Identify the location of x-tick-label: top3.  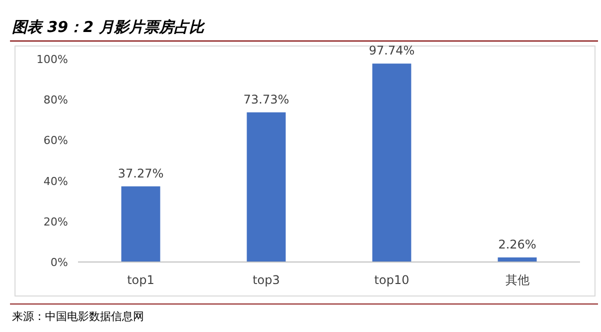
(266, 280).